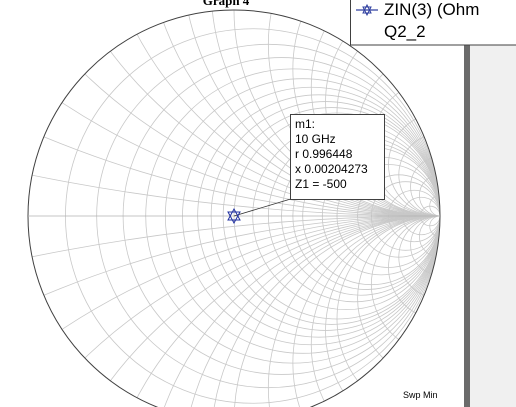  I want to click on marker-line: r 0.996448, so click(324, 154).